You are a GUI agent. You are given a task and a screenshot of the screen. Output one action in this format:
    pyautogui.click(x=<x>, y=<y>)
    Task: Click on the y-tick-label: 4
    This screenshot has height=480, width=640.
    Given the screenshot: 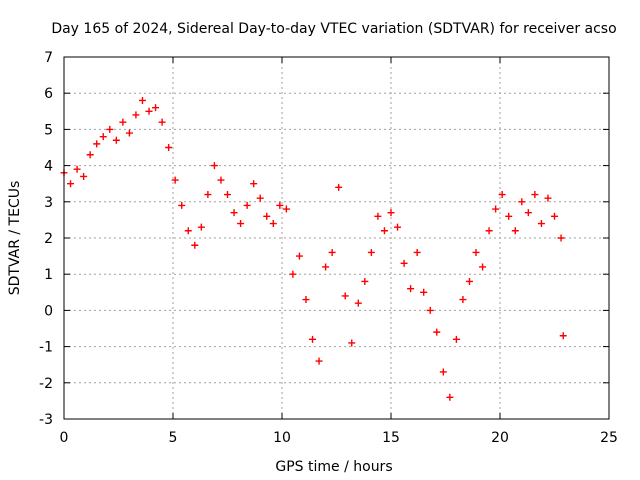 What is the action you would take?
    pyautogui.click(x=48, y=167)
    